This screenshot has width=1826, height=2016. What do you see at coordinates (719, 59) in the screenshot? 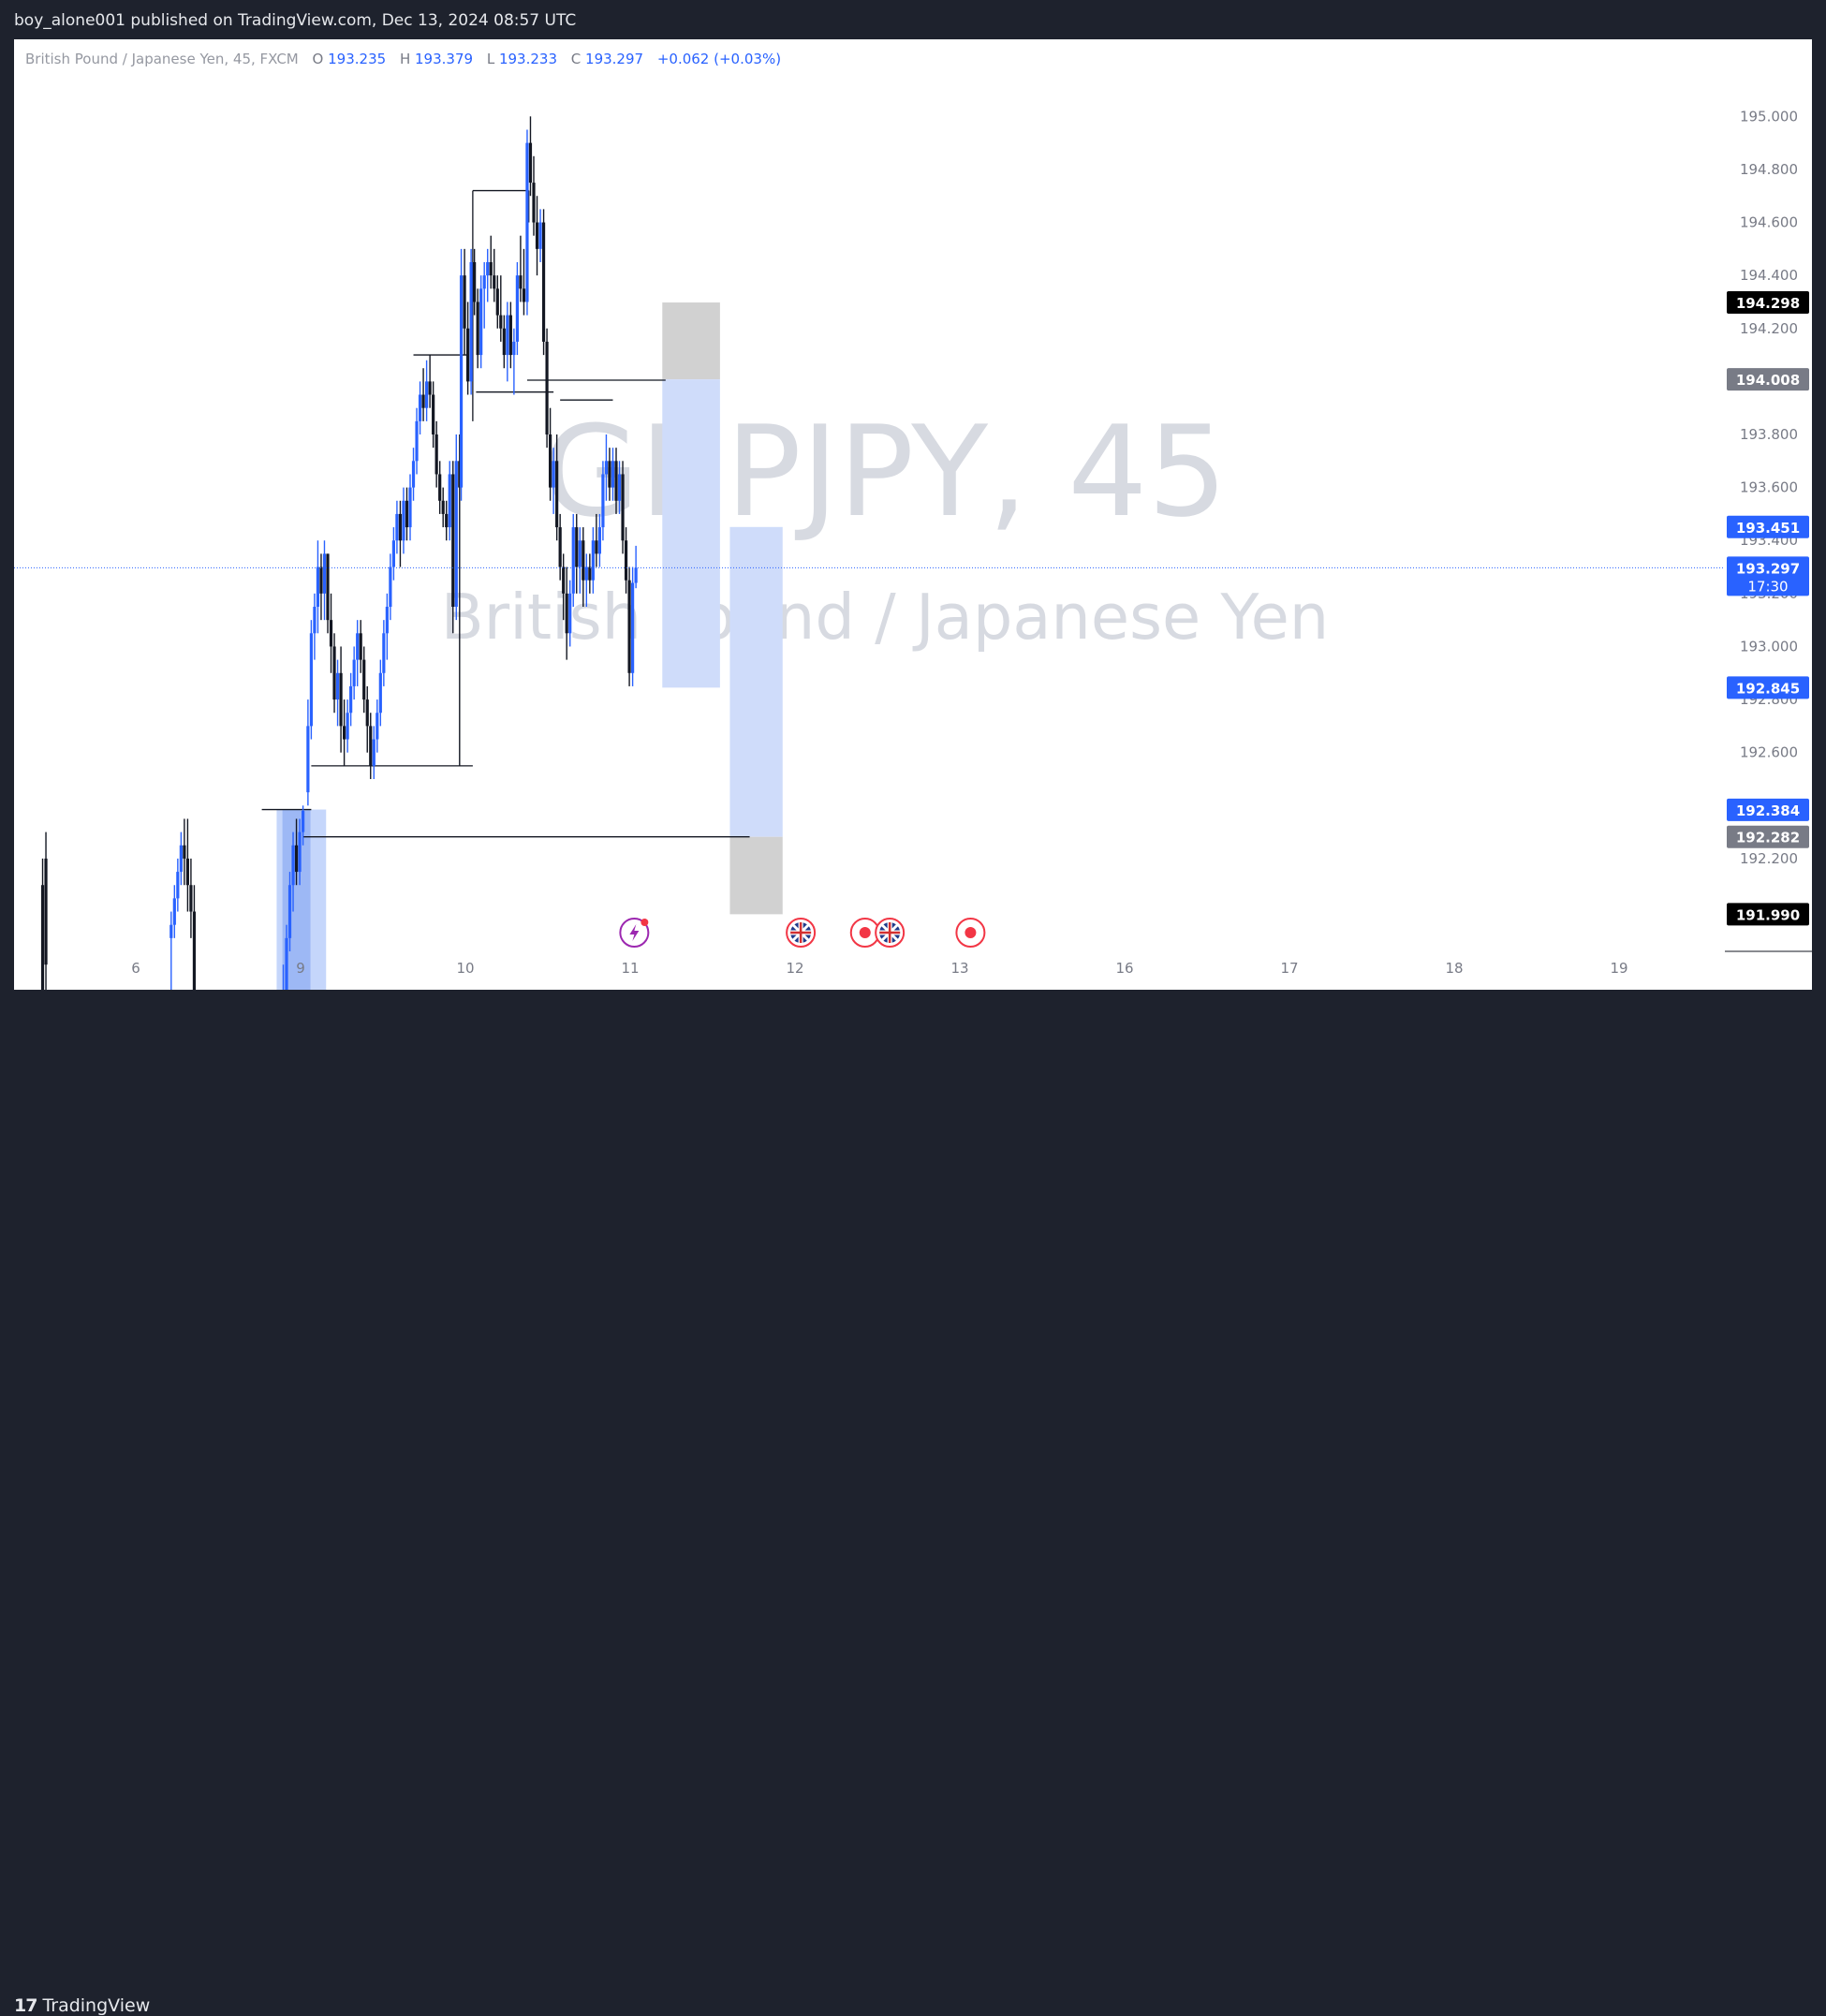
I see `legend-change: +0.062 (+0.03%)` at bounding box center [719, 59].